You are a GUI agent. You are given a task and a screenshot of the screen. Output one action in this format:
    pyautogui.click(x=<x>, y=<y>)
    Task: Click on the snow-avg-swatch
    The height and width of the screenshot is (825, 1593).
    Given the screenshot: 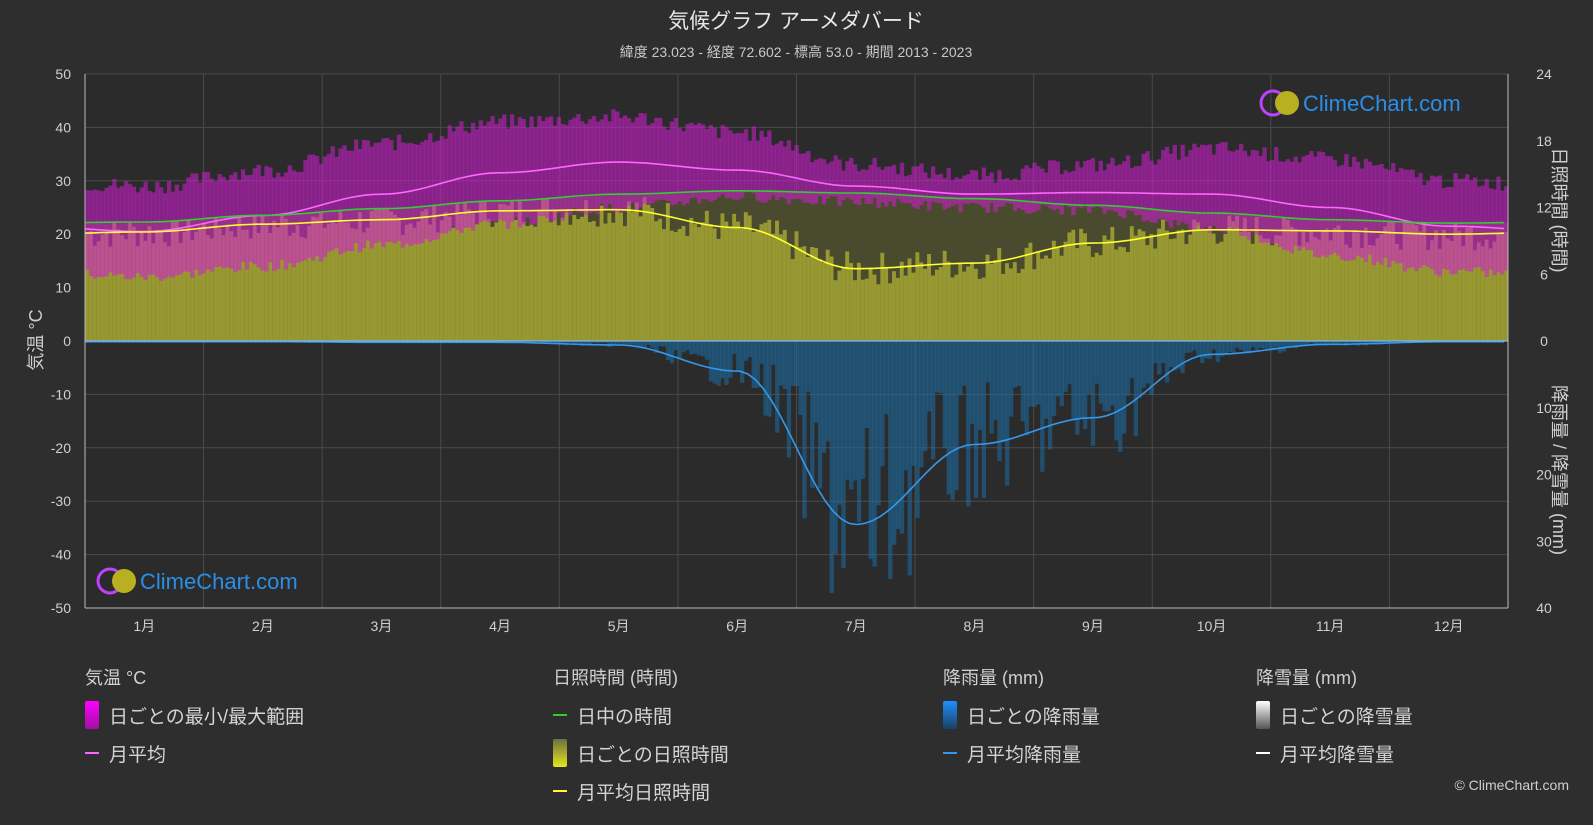 What is the action you would take?
    pyautogui.click(x=1263, y=753)
    